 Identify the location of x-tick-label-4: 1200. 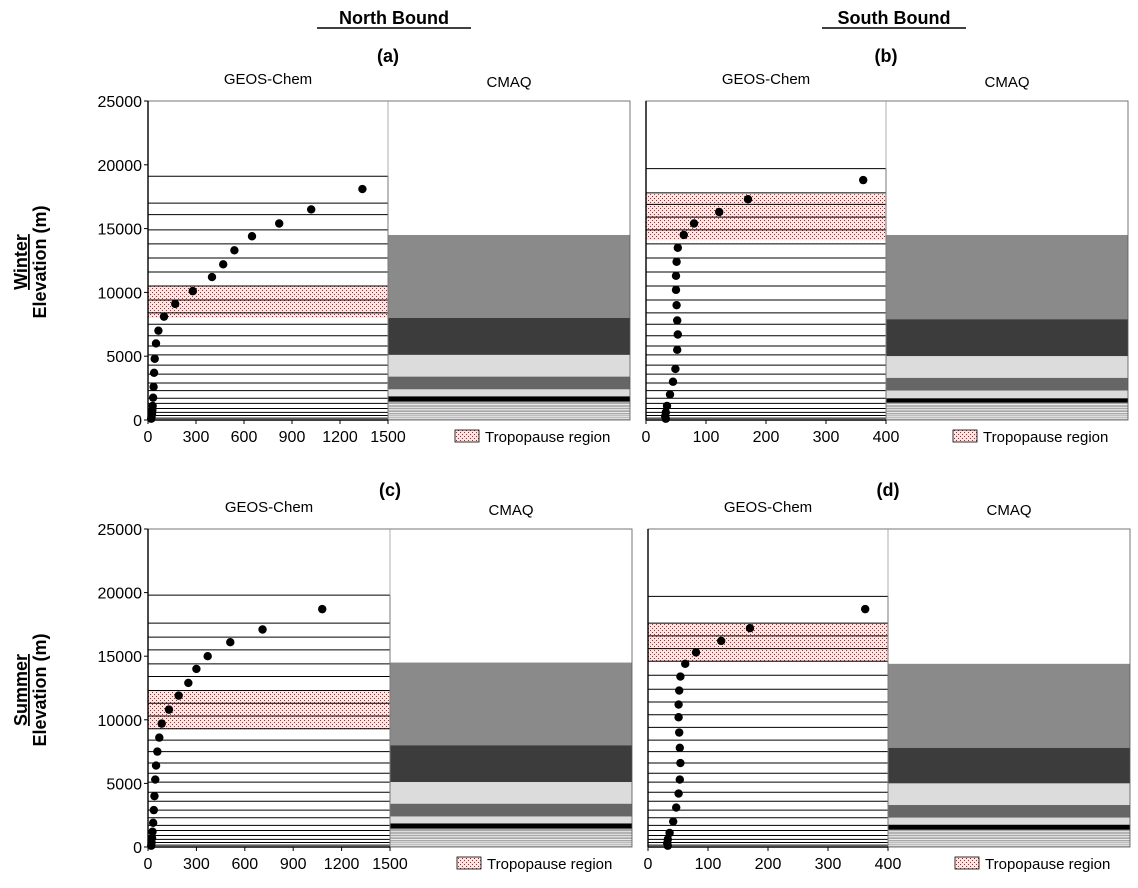
(342, 864).